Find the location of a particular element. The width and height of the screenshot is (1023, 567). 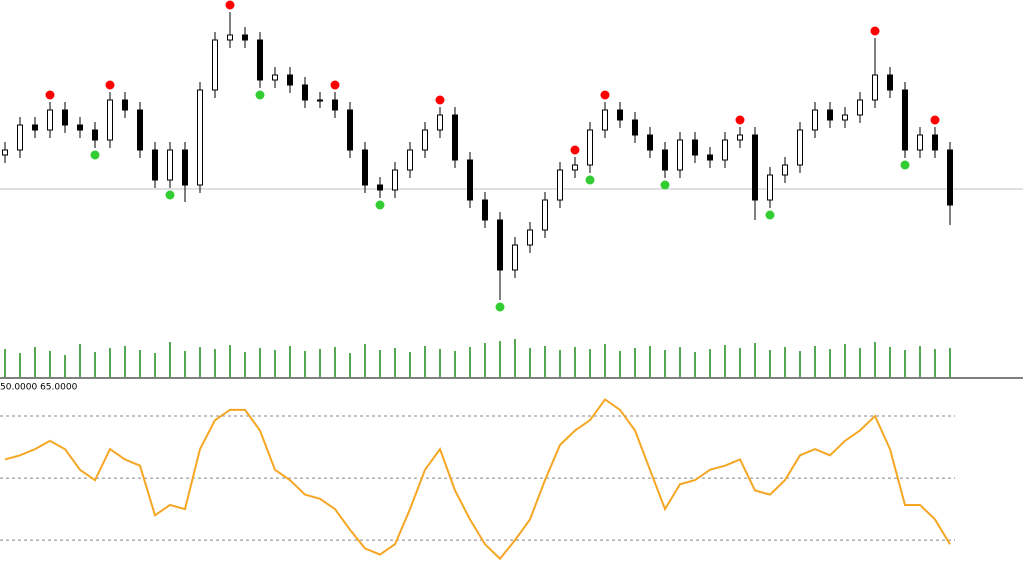

indicator-label: 50.0000 65.0000 is located at coordinates (39, 388).